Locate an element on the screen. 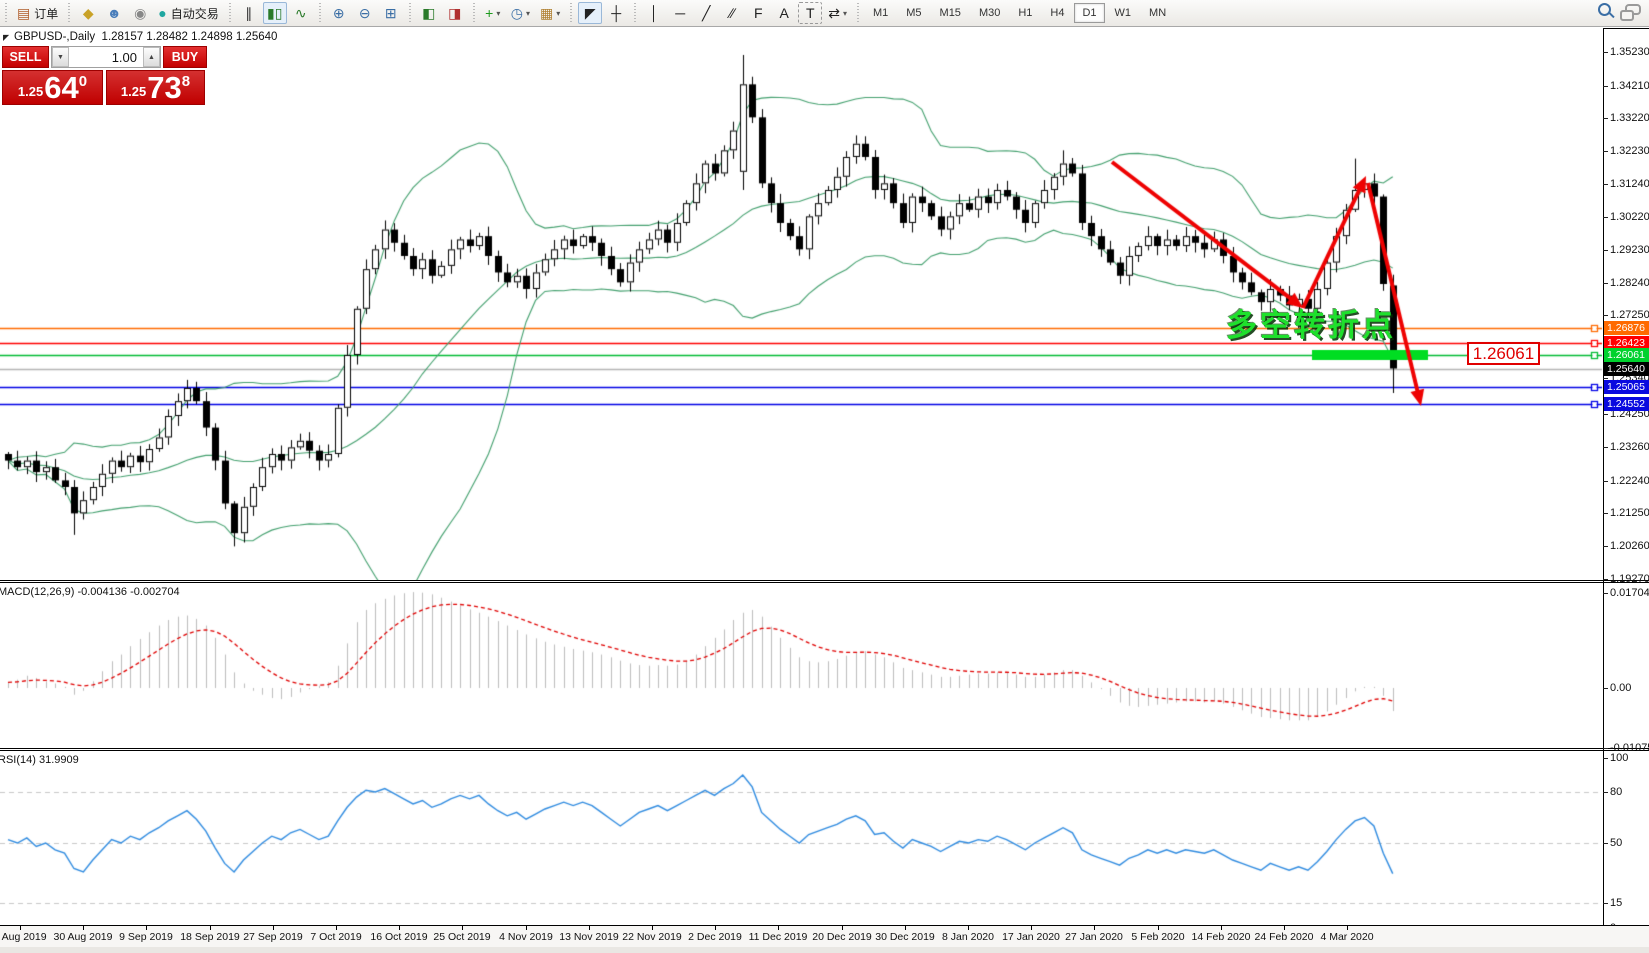 This screenshot has height=953, width=1649. chat-icon is located at coordinates (1630, 12).